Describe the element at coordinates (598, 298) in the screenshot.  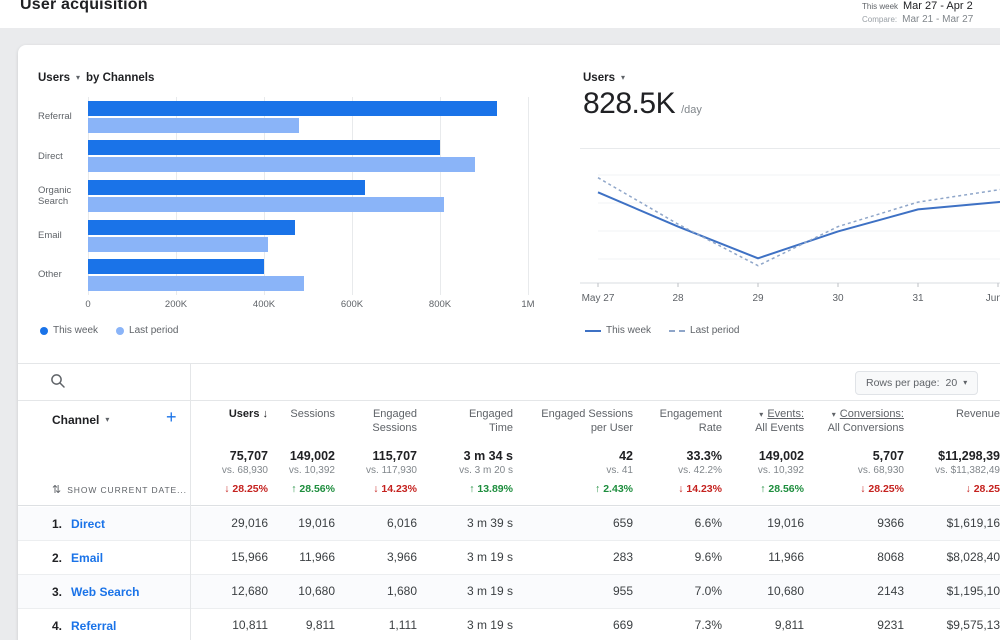
I see `line-x-tick-label: May 27` at that location.